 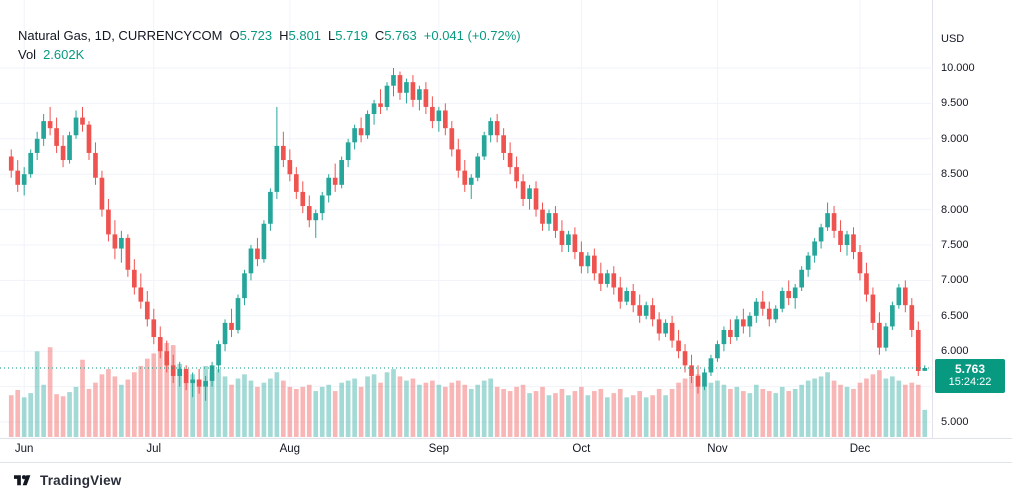 I want to click on price-axis-label: 7.500, so click(x=955, y=245).